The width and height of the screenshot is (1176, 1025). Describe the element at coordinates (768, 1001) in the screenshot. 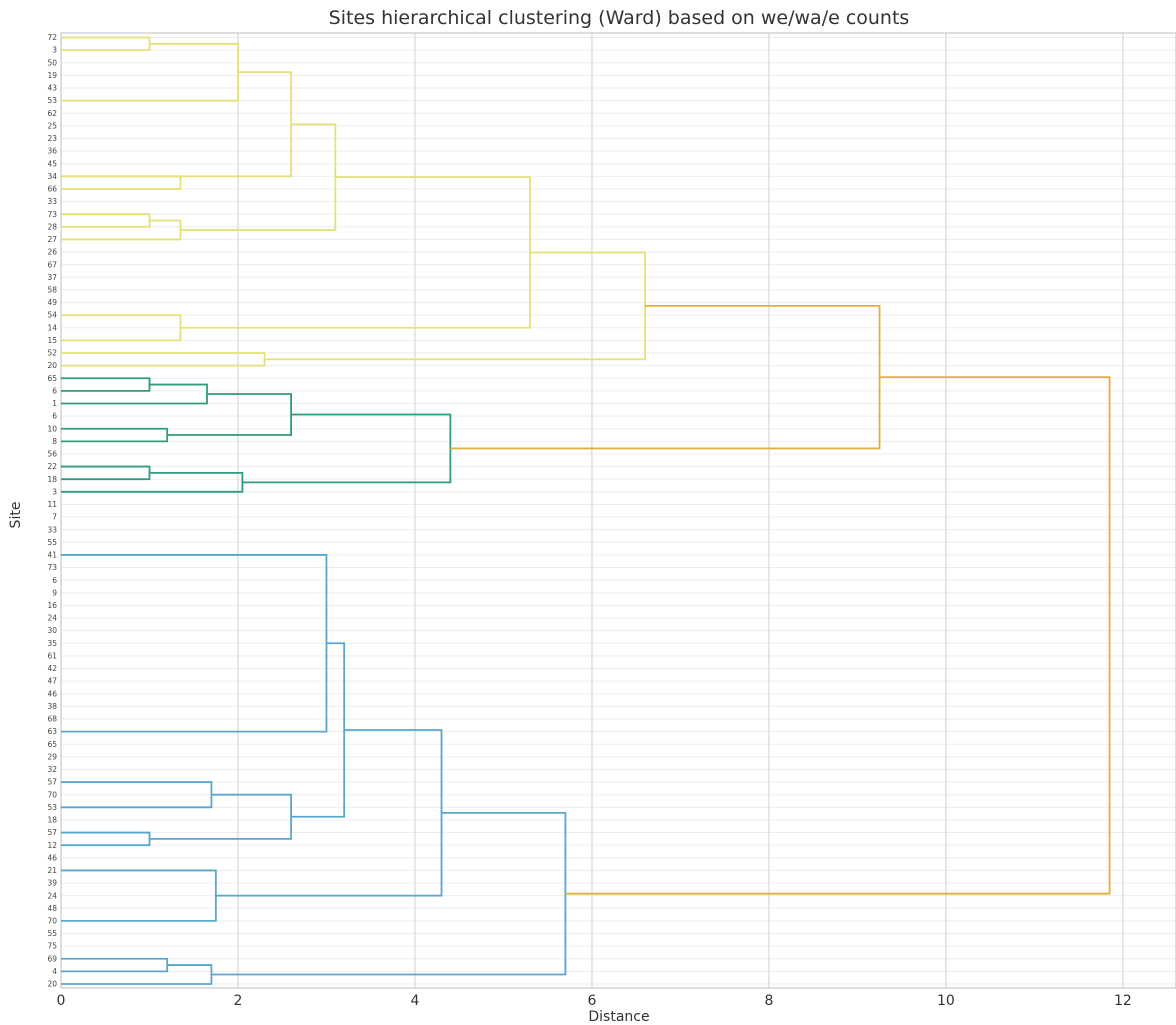

I see `x-tick-label: 8` at that location.